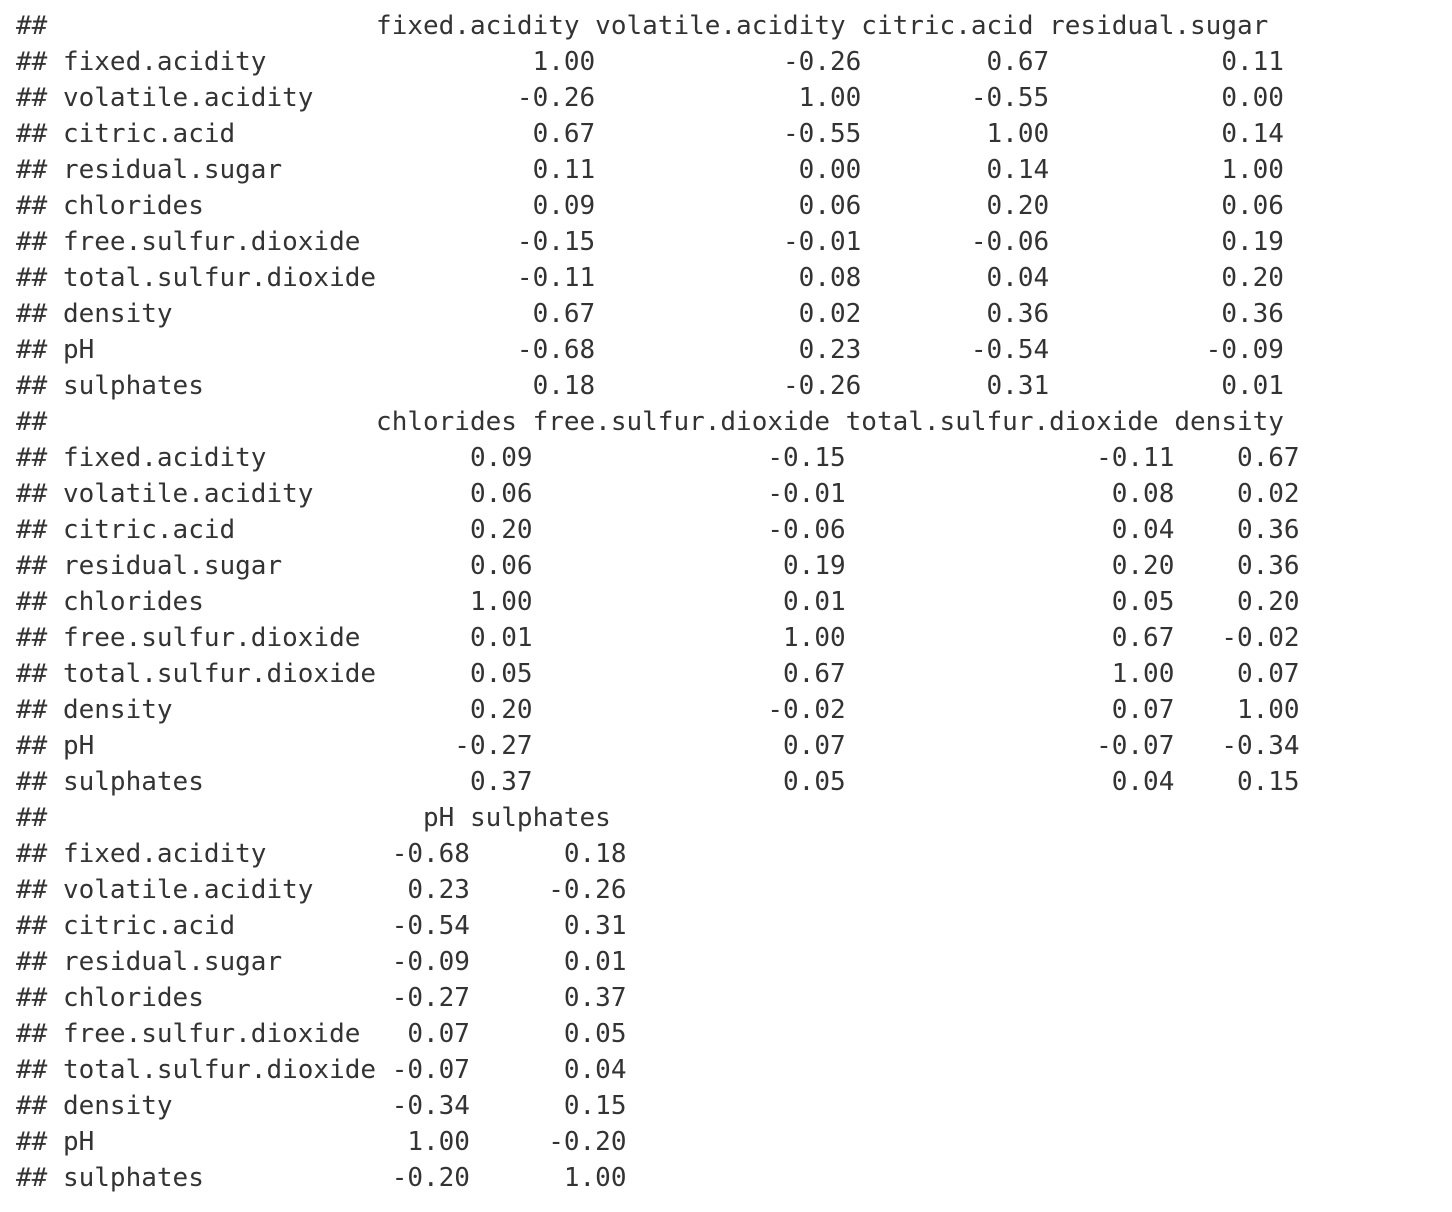 The width and height of the screenshot is (1452, 1212). Describe the element at coordinates (658, 1178) in the screenshot. I see `matrix-row-line: ## sulphates -0.20 1.00` at that location.